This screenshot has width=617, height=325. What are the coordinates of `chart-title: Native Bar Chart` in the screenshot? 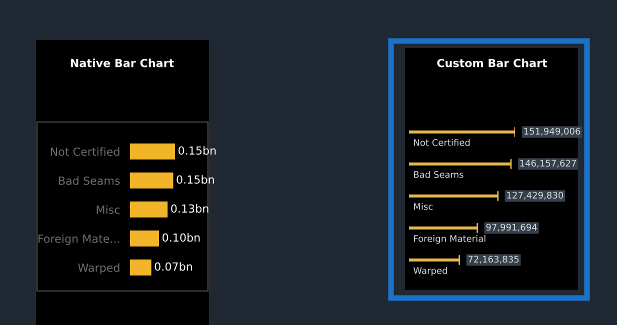 It's located at (122, 63).